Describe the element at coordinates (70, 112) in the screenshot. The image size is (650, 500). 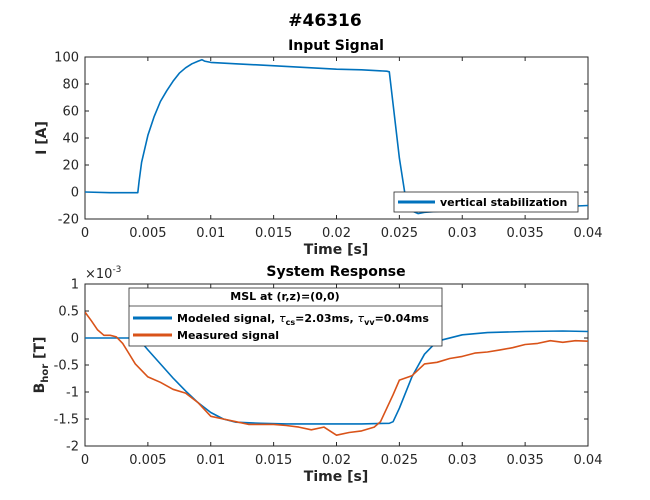
I see `input-signal-ytick-label: 60` at that location.